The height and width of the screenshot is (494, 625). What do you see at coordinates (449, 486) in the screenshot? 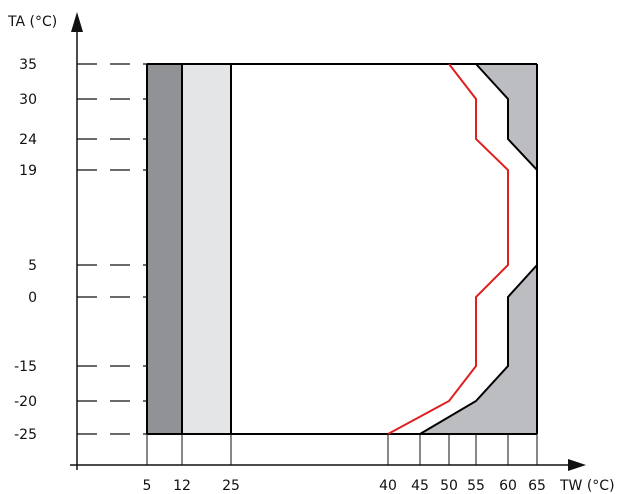
I see `x-tick-label: 50` at bounding box center [449, 486].